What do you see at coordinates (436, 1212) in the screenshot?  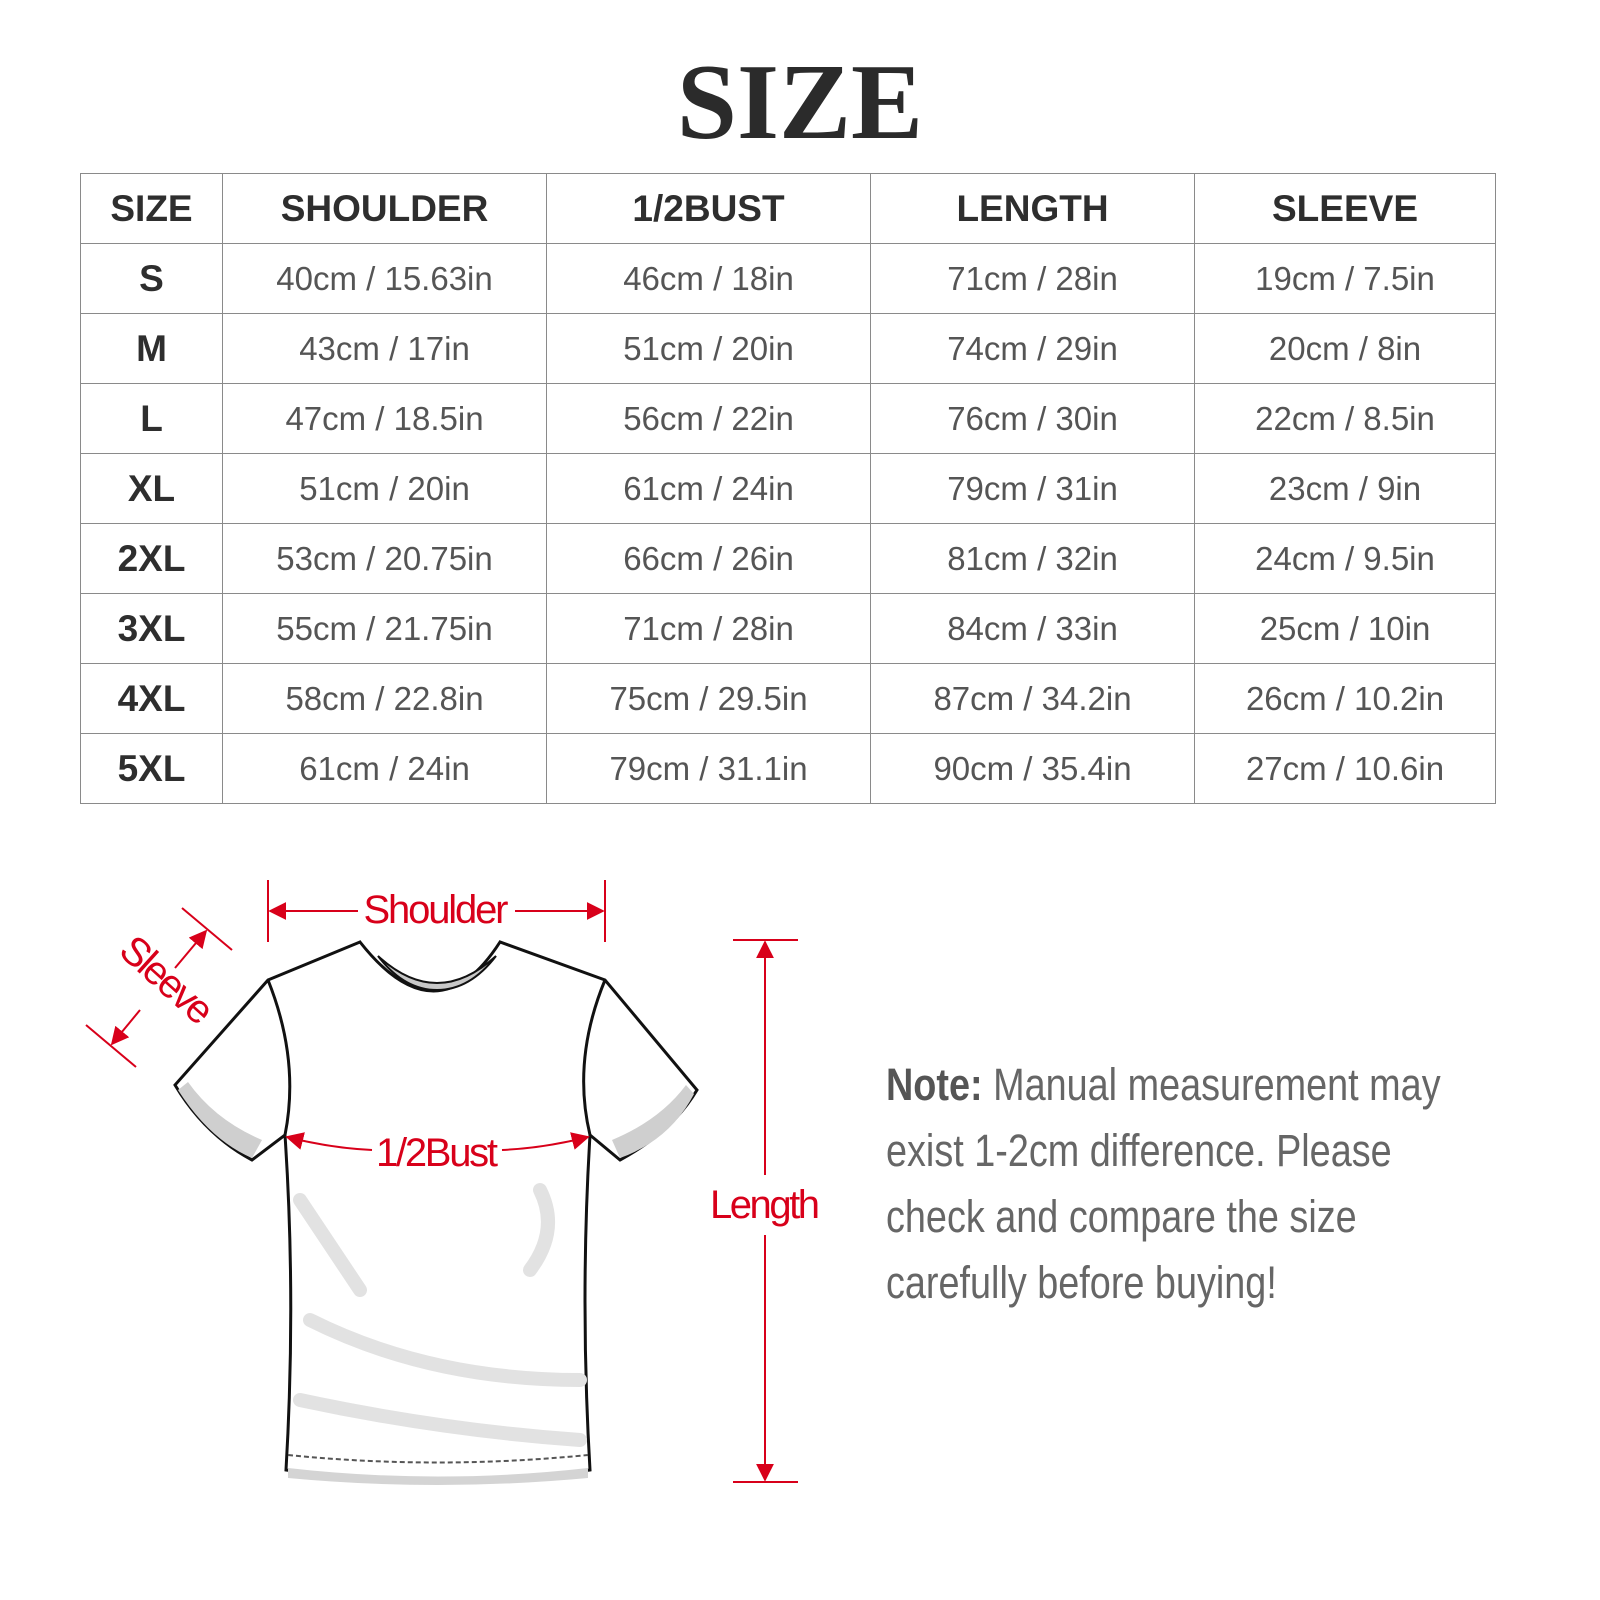 I see `tshirt-outline` at bounding box center [436, 1212].